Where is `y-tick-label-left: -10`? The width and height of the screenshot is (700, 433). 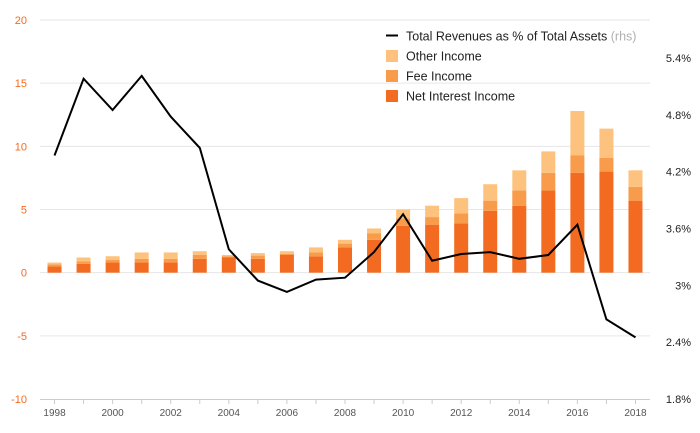 y-tick-label-left: -10 is located at coordinates (19, 400).